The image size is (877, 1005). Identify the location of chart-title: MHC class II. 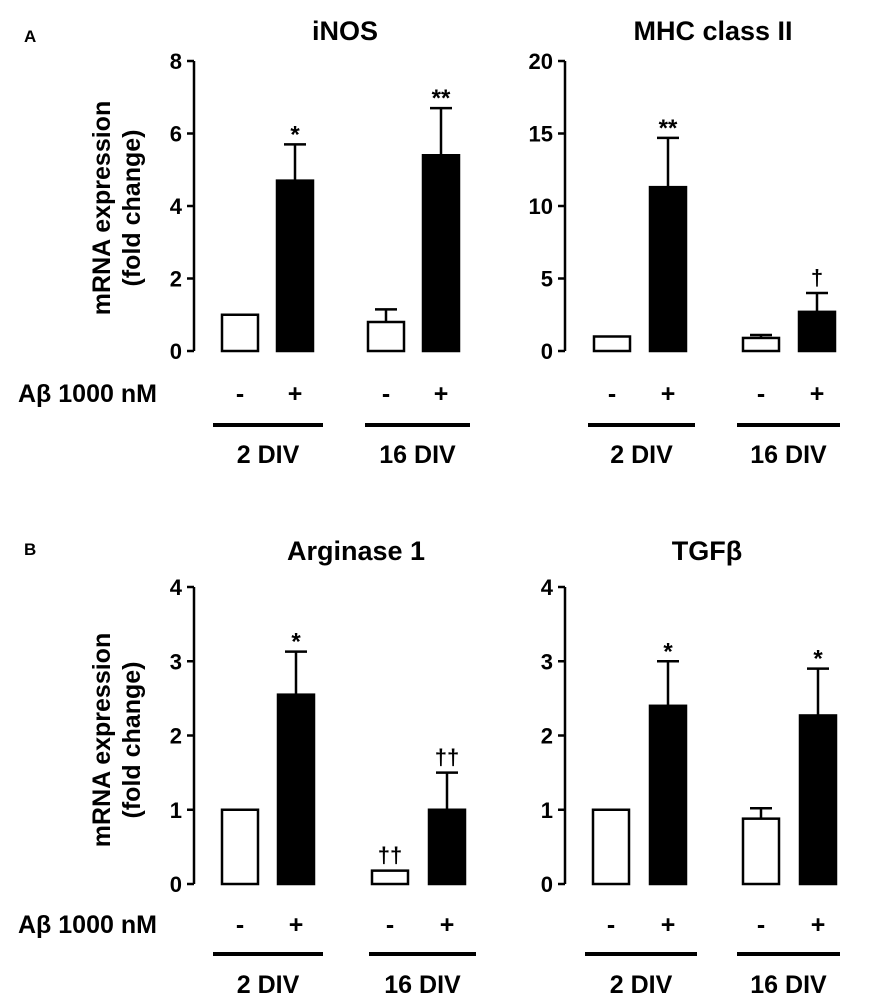
(712, 31).